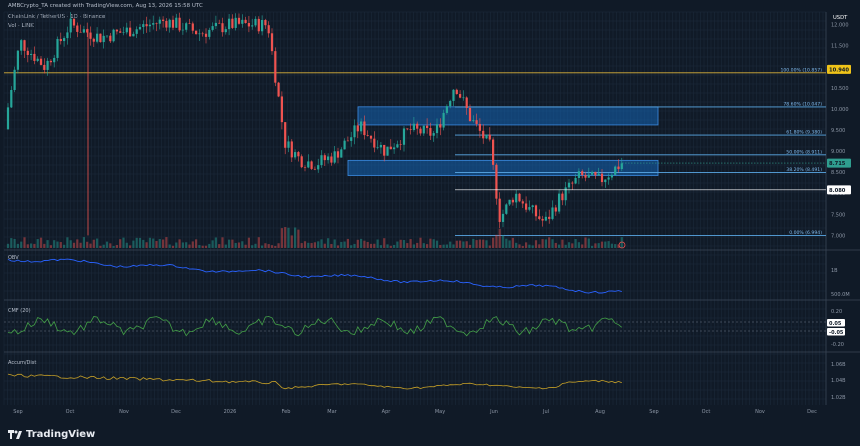 This screenshot has height=446, width=860. I want to click on tradingview-logo: TradingView, so click(51, 434).